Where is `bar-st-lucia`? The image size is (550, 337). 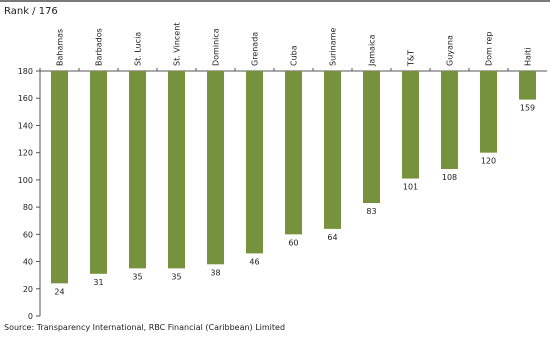
bar-st-lucia is located at coordinates (137, 170).